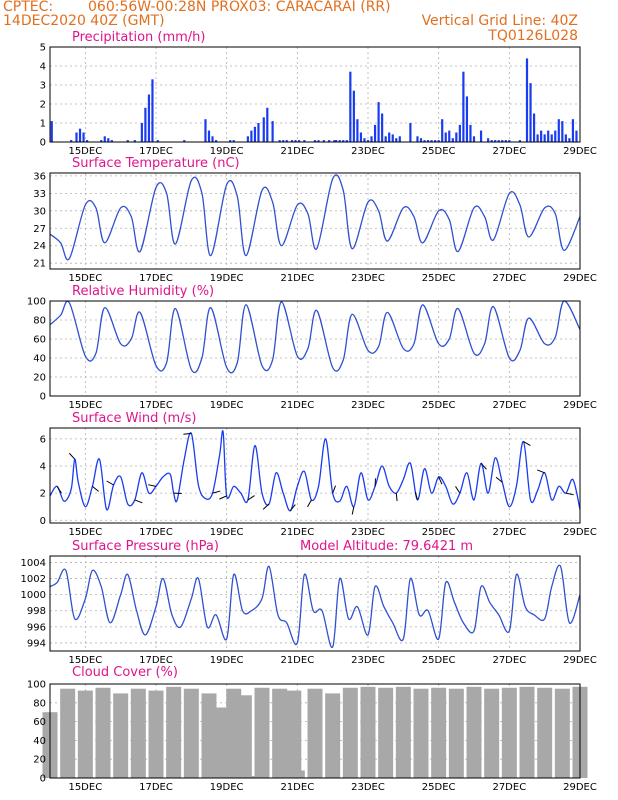  Describe the element at coordinates (297, 405) in the screenshot. I see `humidity-x-tick-label: 21DEC` at that location.